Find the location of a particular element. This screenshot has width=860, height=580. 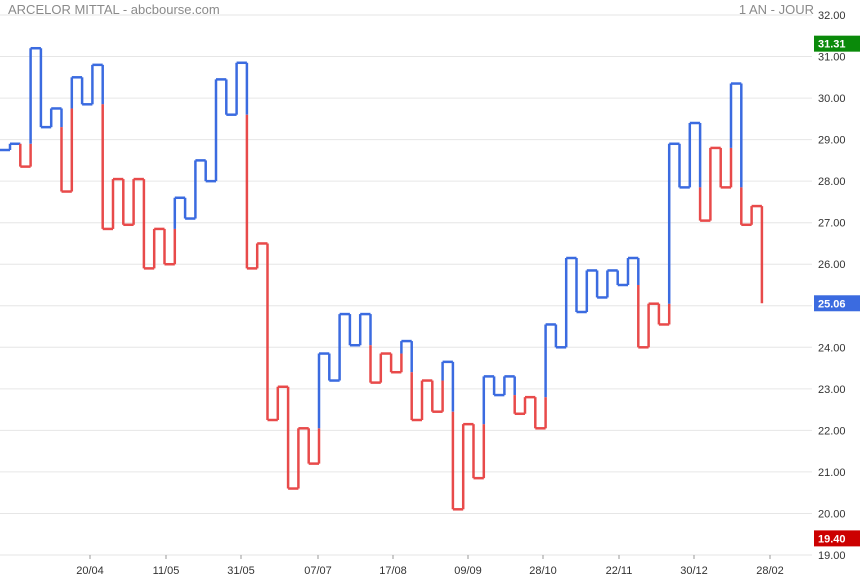

y-tick-label: 27.00 is located at coordinates (832, 224).